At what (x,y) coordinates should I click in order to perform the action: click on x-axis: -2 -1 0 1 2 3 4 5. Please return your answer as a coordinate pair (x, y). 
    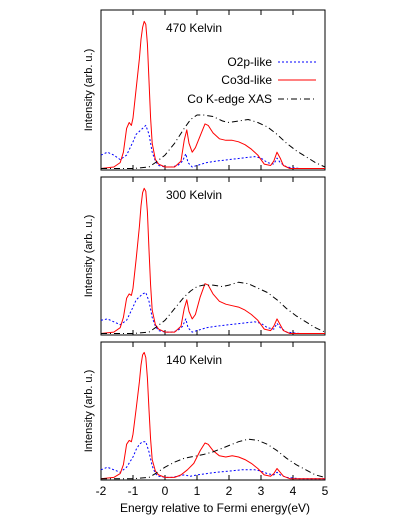
    Looking at the image, I should click on (212, 491).